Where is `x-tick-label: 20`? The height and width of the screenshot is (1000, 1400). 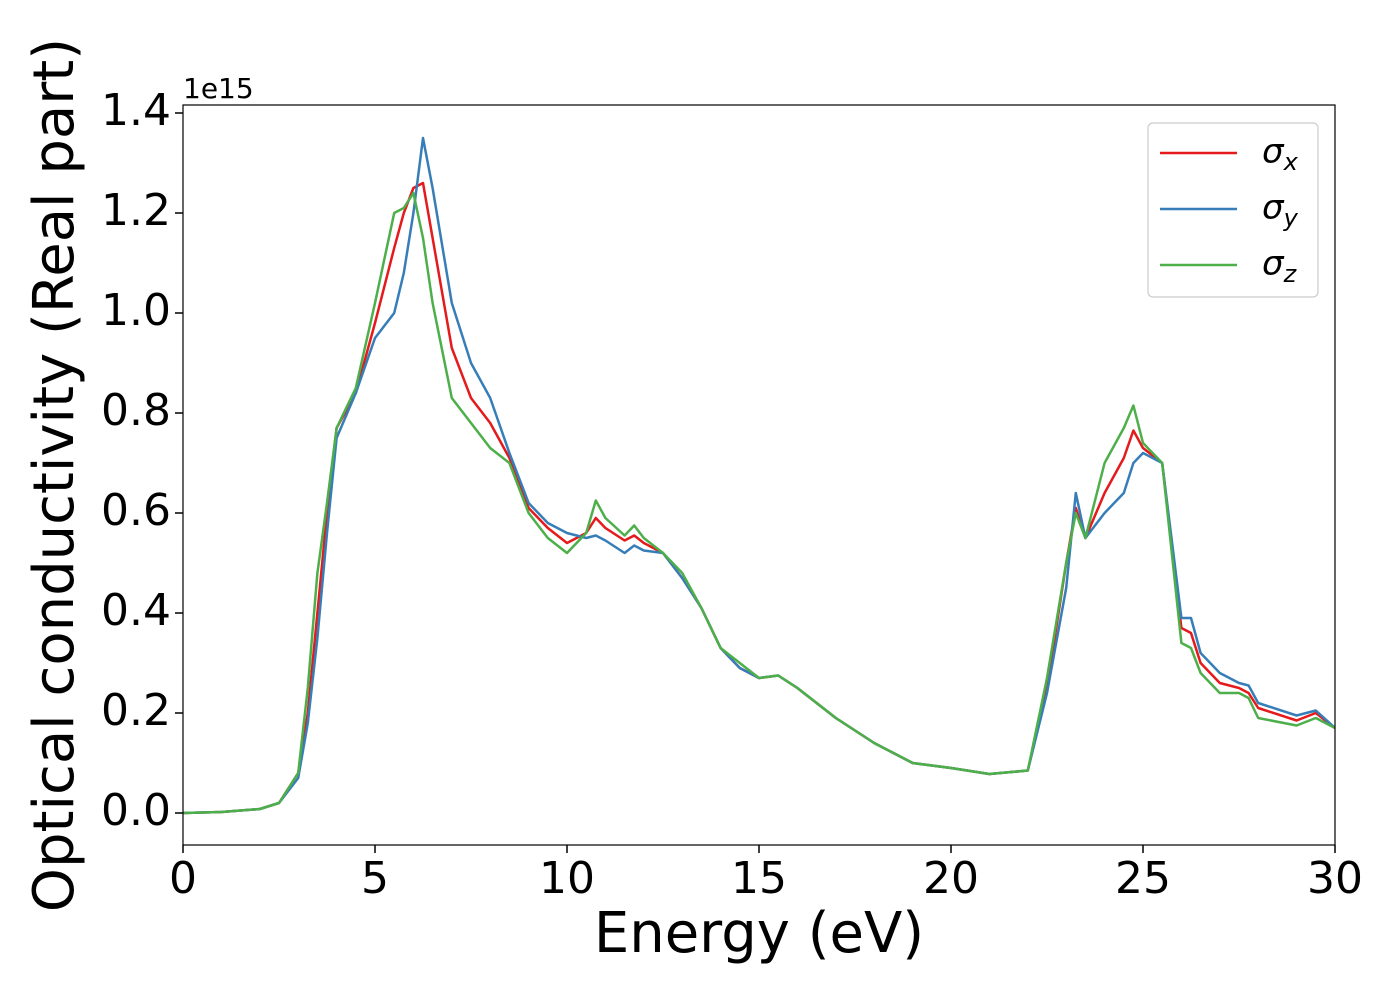 x-tick-label: 20 is located at coordinates (951, 878).